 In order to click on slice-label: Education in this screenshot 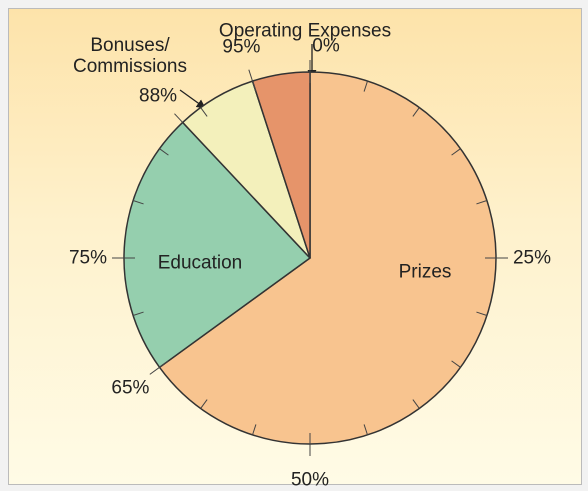, I will do `click(200, 263)`.